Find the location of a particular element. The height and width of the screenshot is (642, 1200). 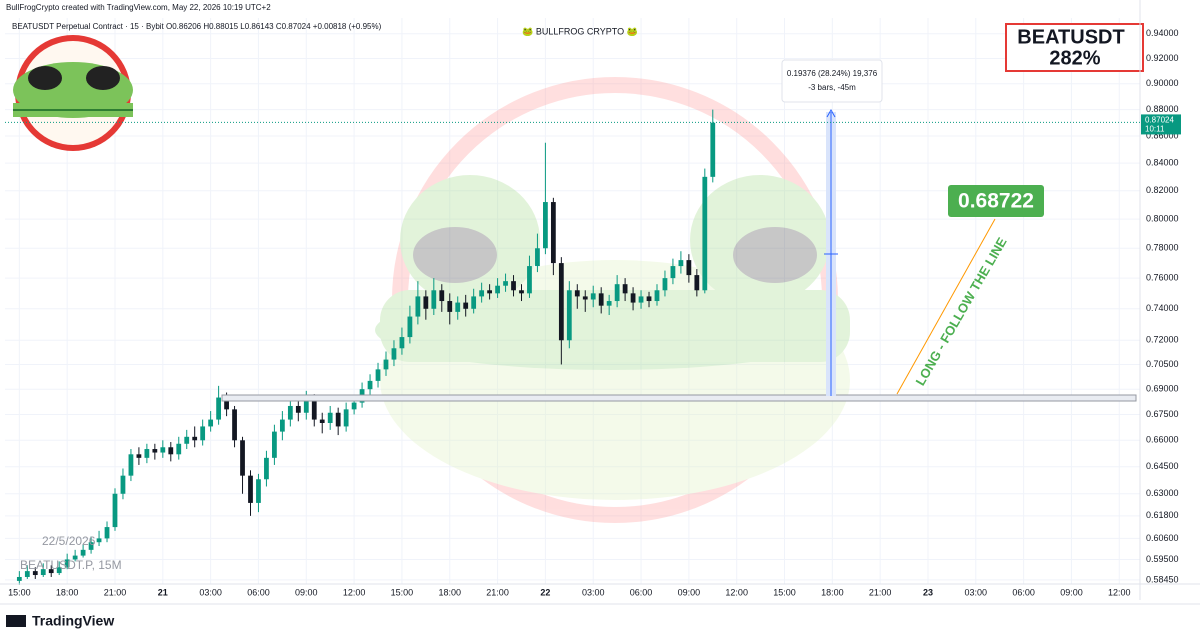

symbol-name: BEATUSDT.P, 15M is located at coordinates (71, 565).